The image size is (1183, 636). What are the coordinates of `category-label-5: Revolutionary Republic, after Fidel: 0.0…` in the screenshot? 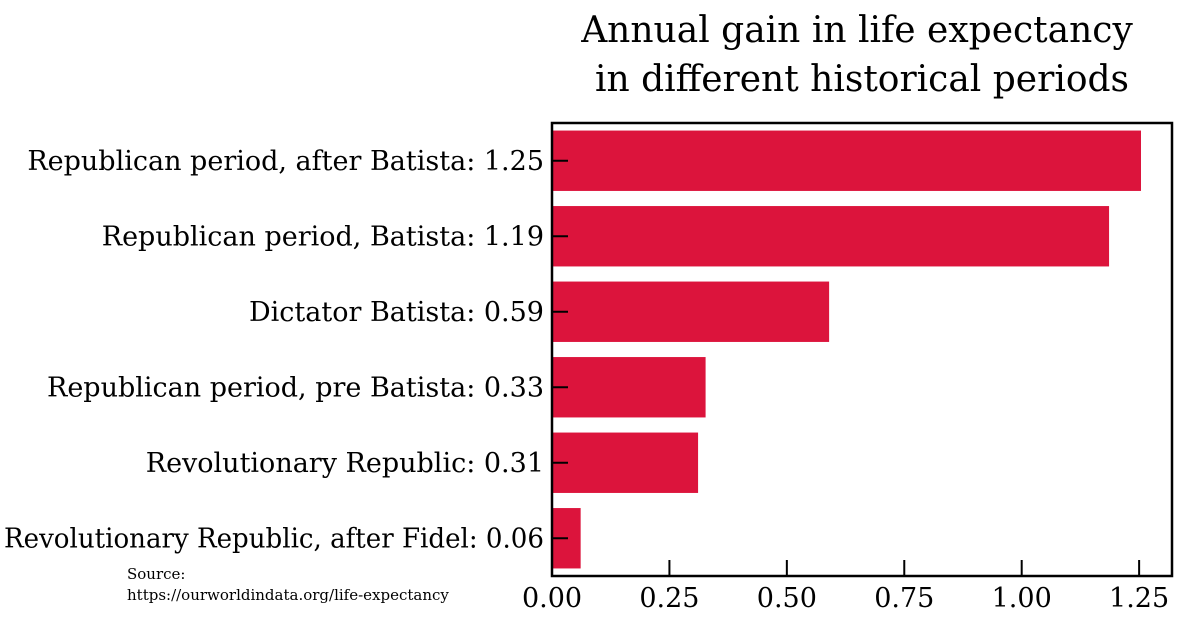 It's located at (274, 538).